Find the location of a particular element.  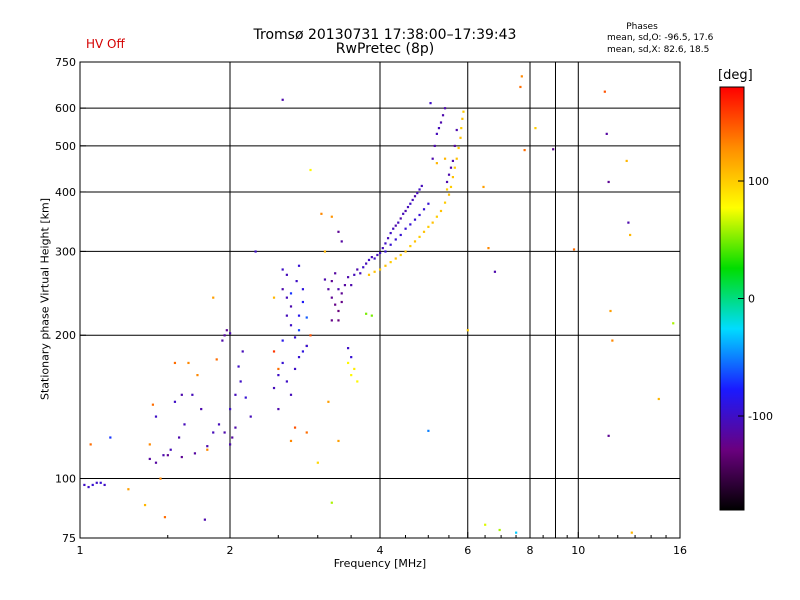

y-tick-label: 100 is located at coordinates (65, 479).